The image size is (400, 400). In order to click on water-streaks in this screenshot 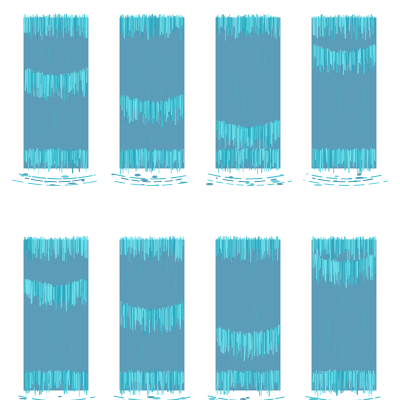, I will do `click(344, 308)`.